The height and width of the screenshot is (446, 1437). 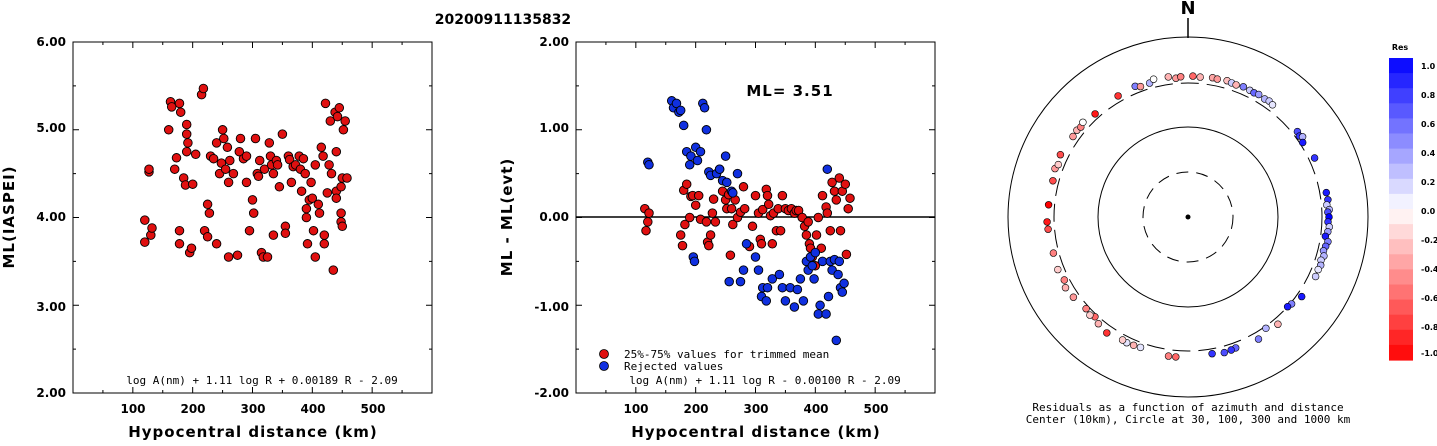 I want to click on chart1-points, so click(x=246, y=179).